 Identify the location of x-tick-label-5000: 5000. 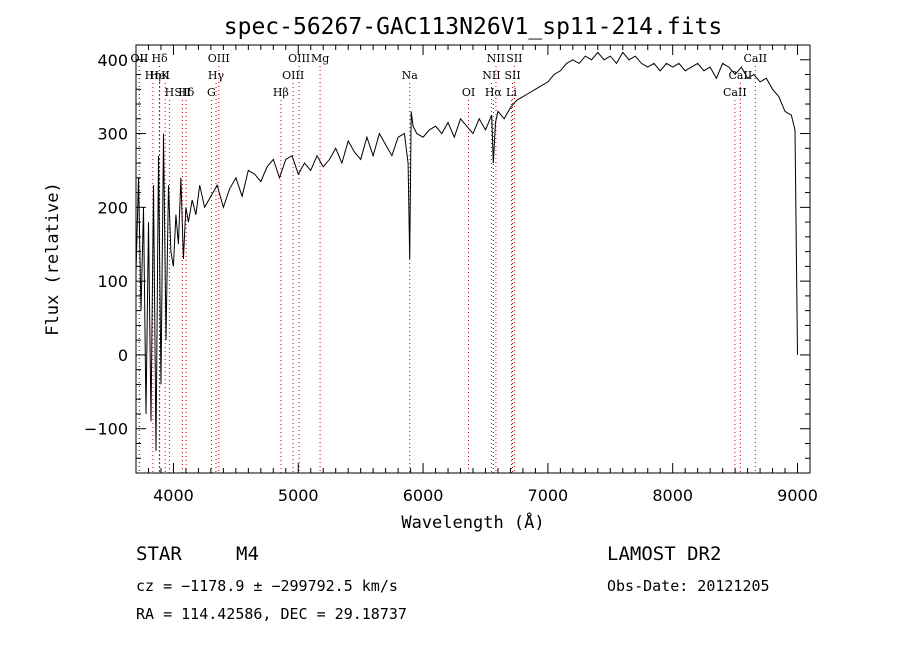
(298, 495).